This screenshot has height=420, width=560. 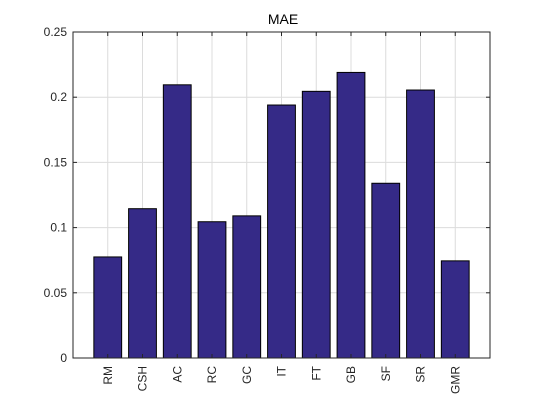 What do you see at coordinates (351, 215) in the screenshot?
I see `bar-gb` at bounding box center [351, 215].